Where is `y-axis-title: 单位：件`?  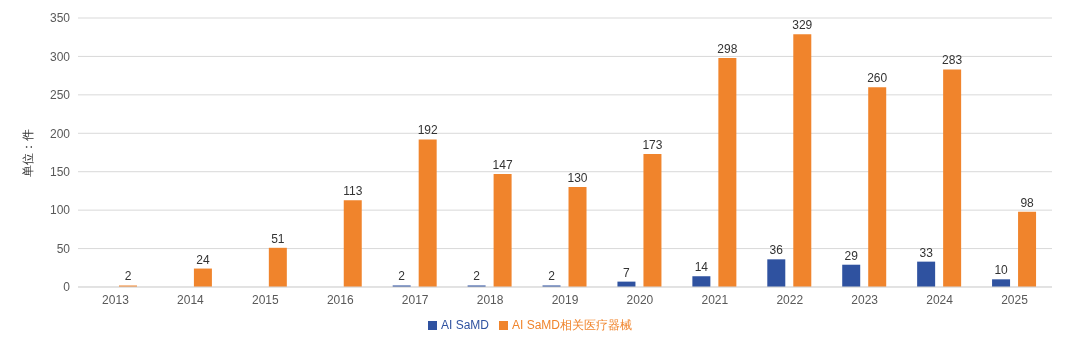
y-axis-title: 单位：件 is located at coordinates (28, 152).